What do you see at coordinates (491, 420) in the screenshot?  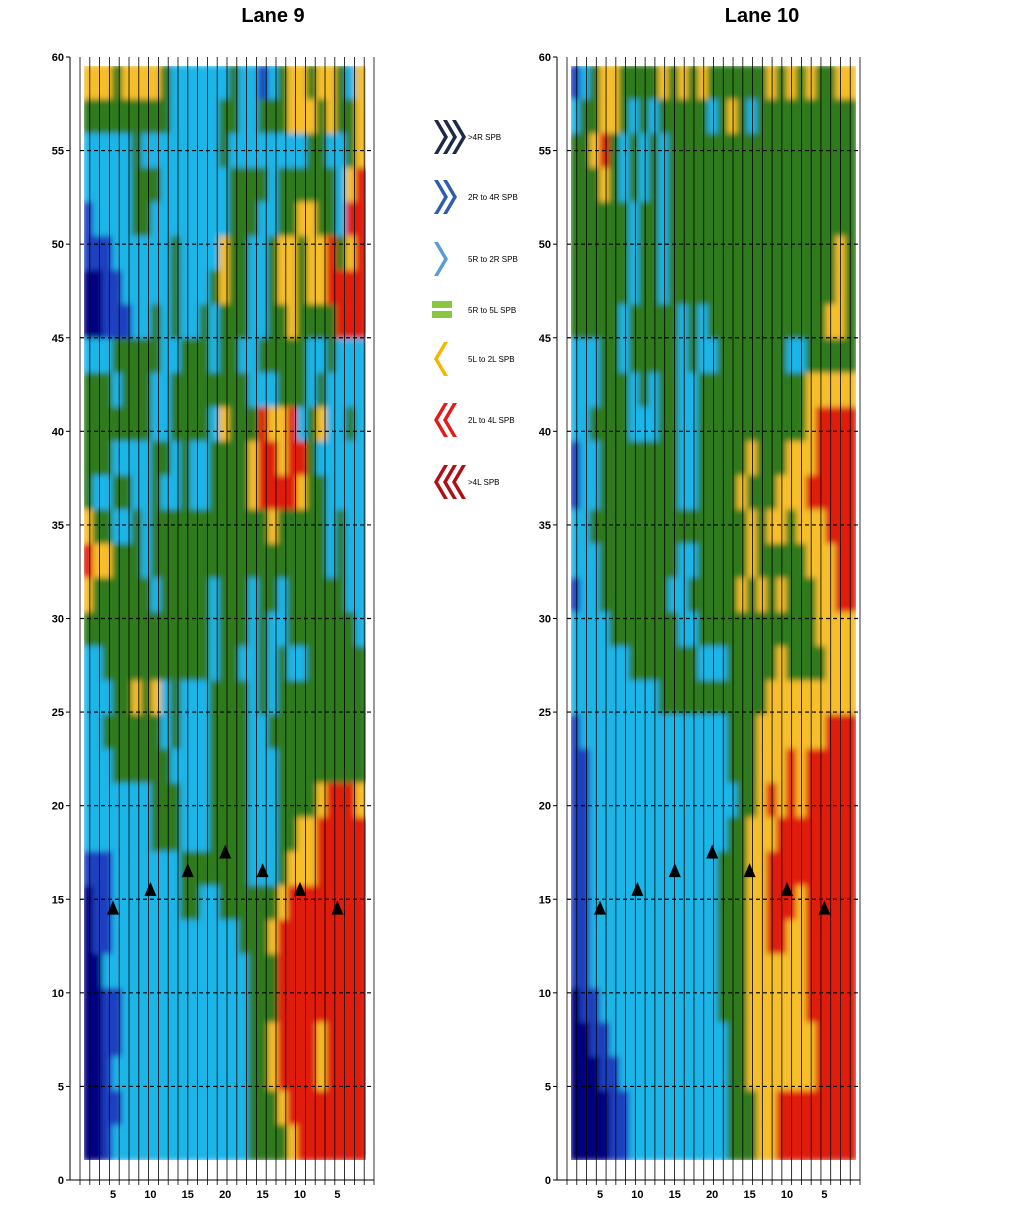 I see `legend-label: 2L to 4L SPB` at bounding box center [491, 420].